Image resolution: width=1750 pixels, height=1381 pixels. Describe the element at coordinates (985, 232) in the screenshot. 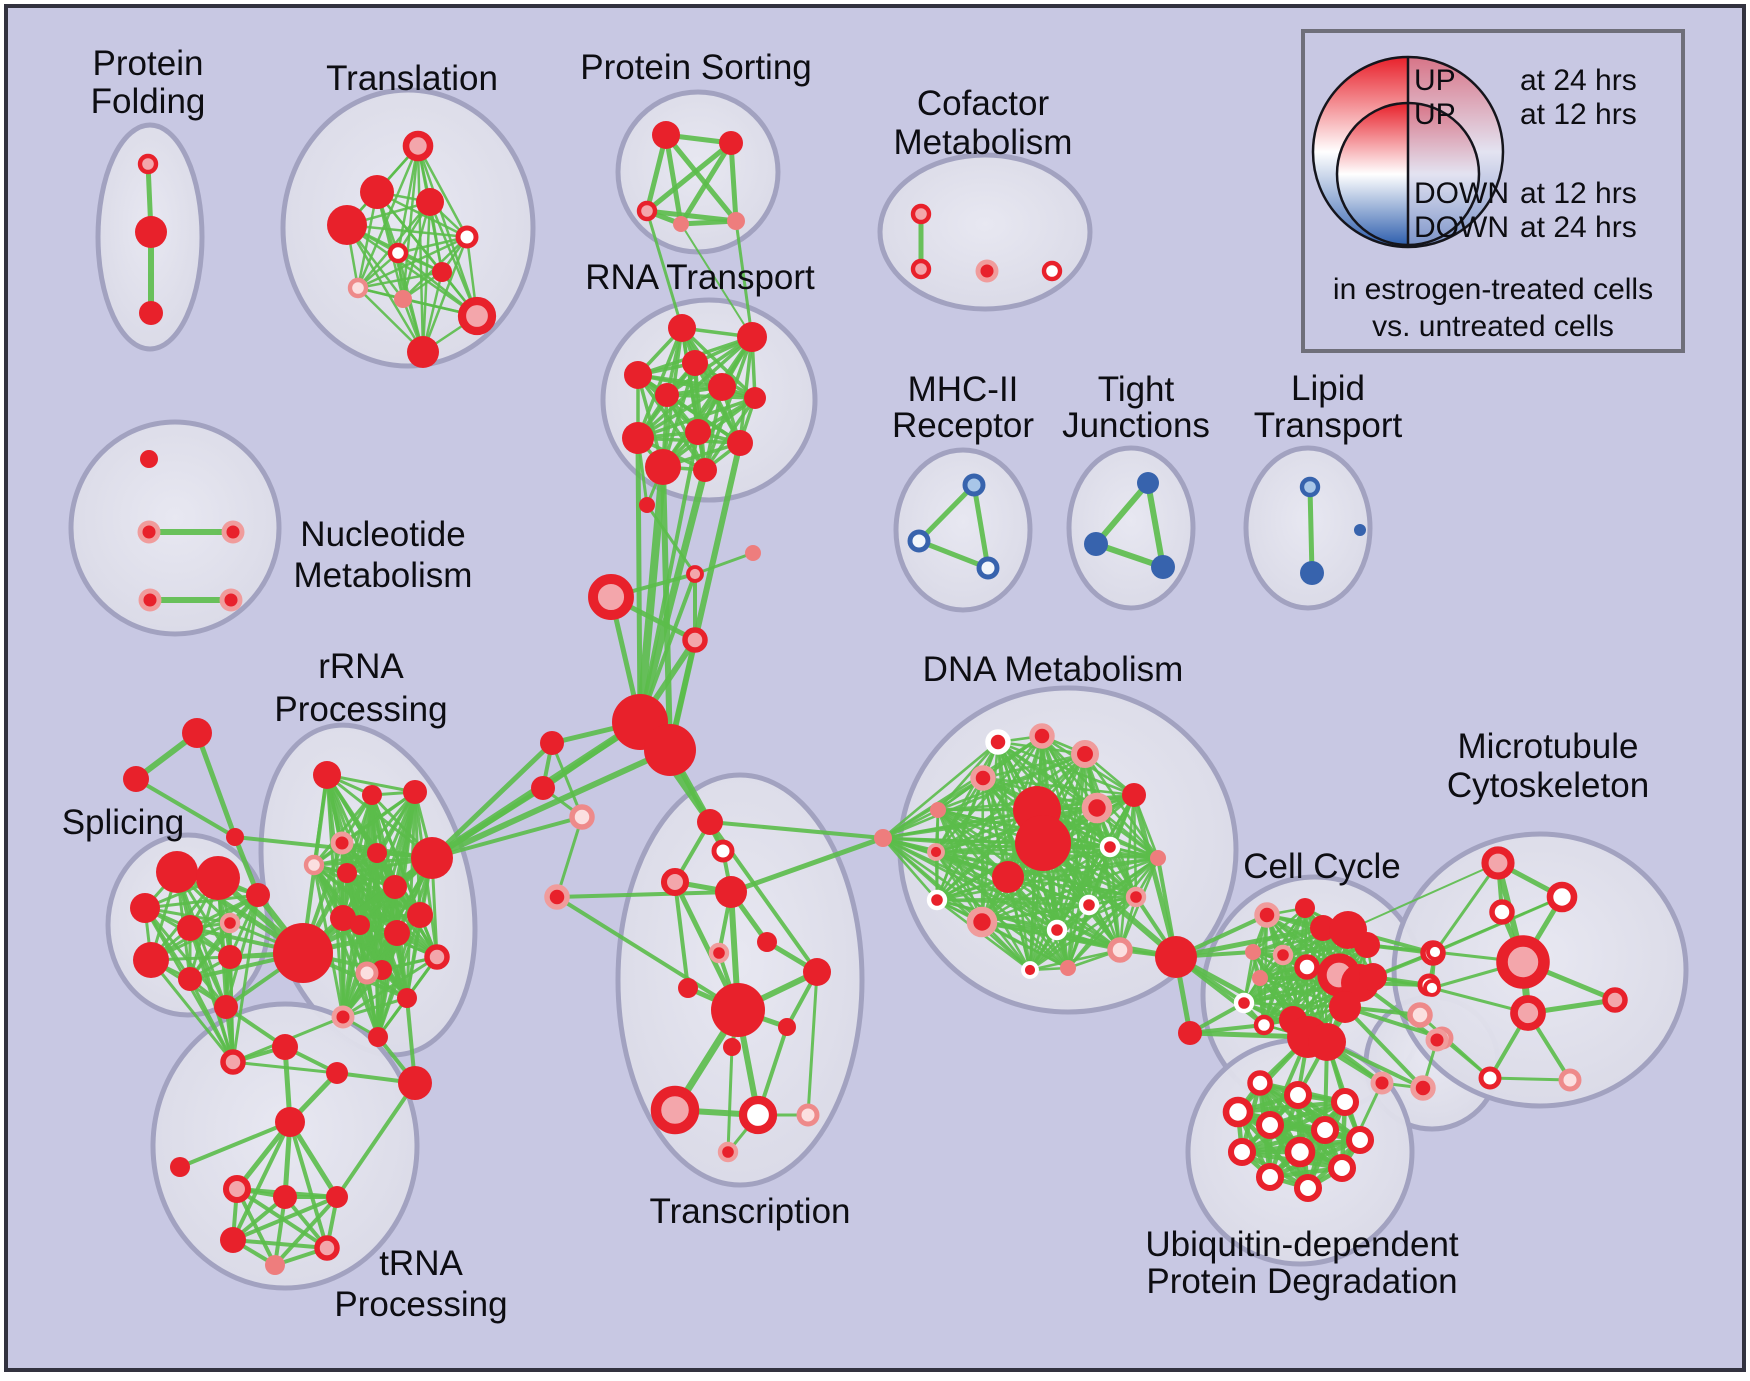

I see `cluster-bubble-cofactor-metabolism` at that location.